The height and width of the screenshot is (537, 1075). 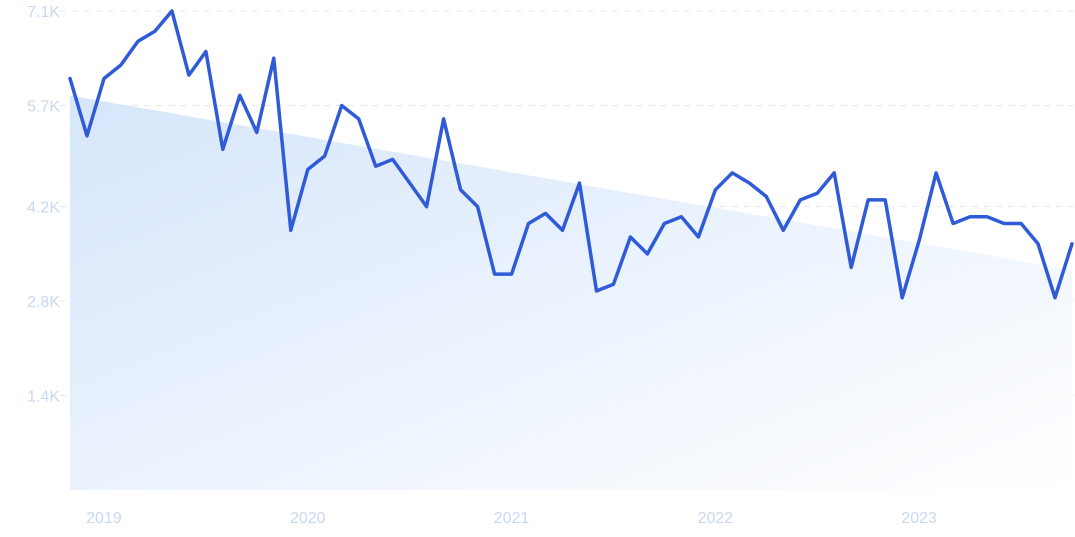 I want to click on y-tick-label: 7.1K, so click(x=43, y=12).